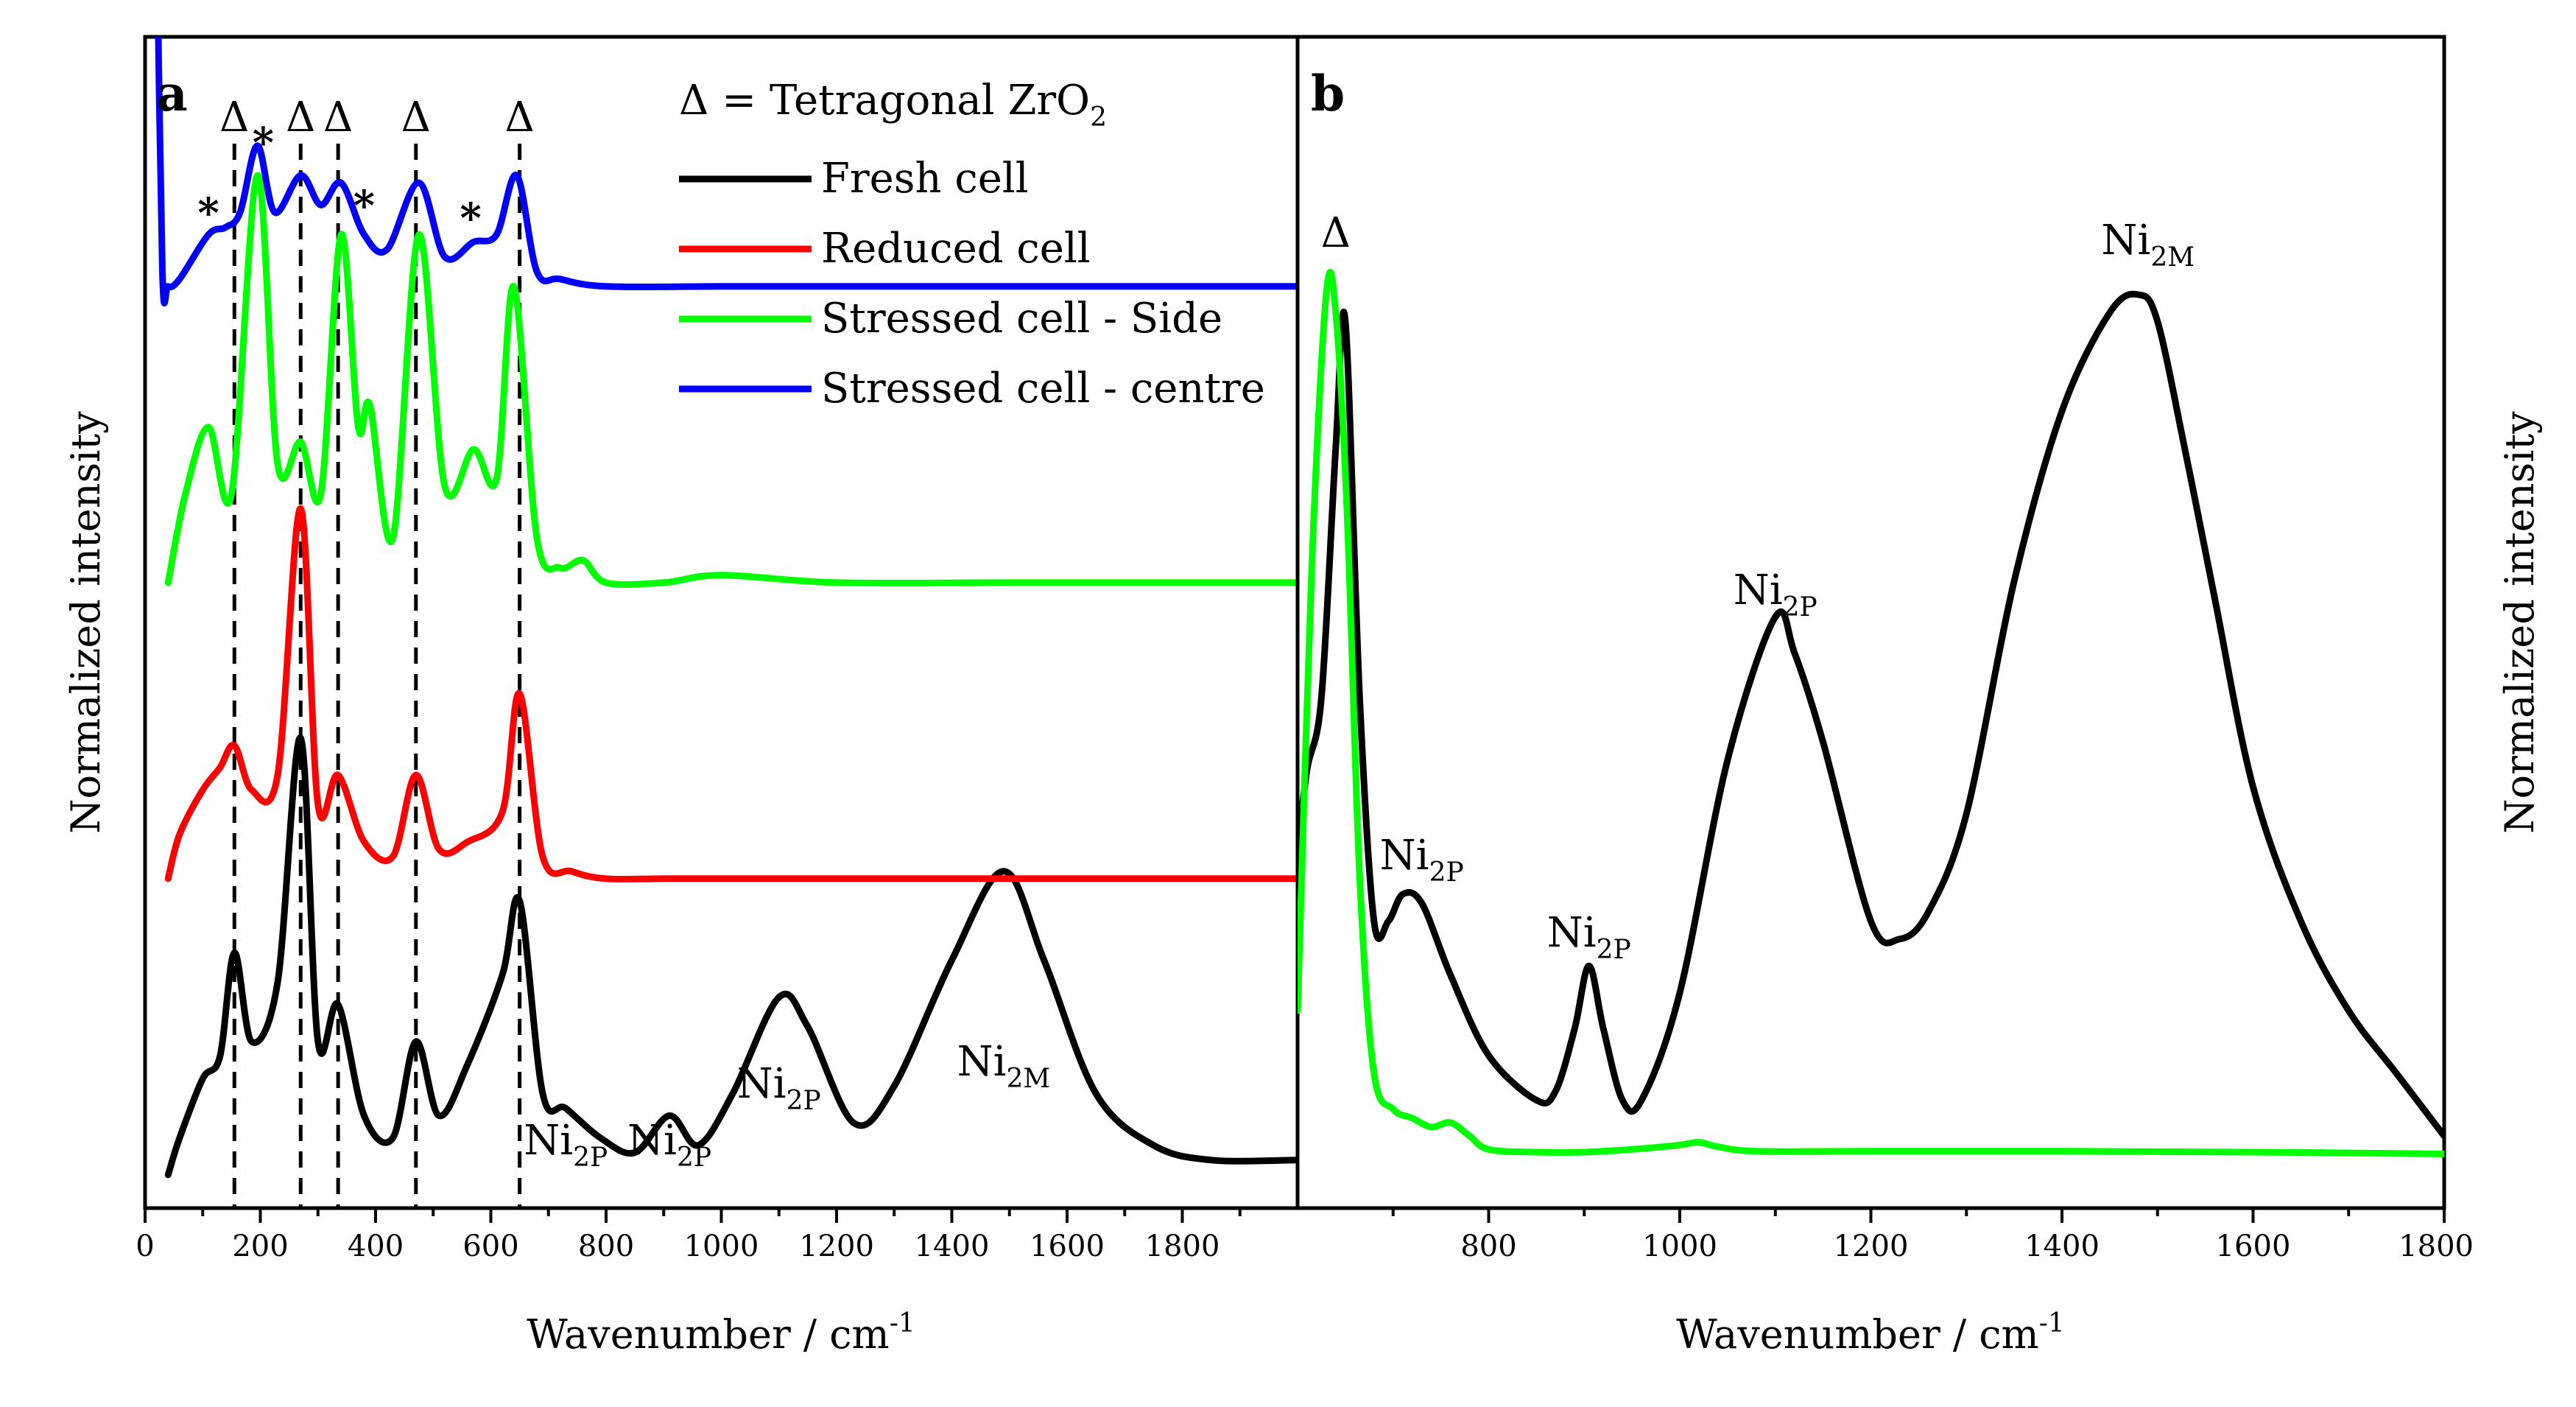 This screenshot has height=1407, width=2576. I want to click on delta-marker-4: Δ, so click(519, 117).